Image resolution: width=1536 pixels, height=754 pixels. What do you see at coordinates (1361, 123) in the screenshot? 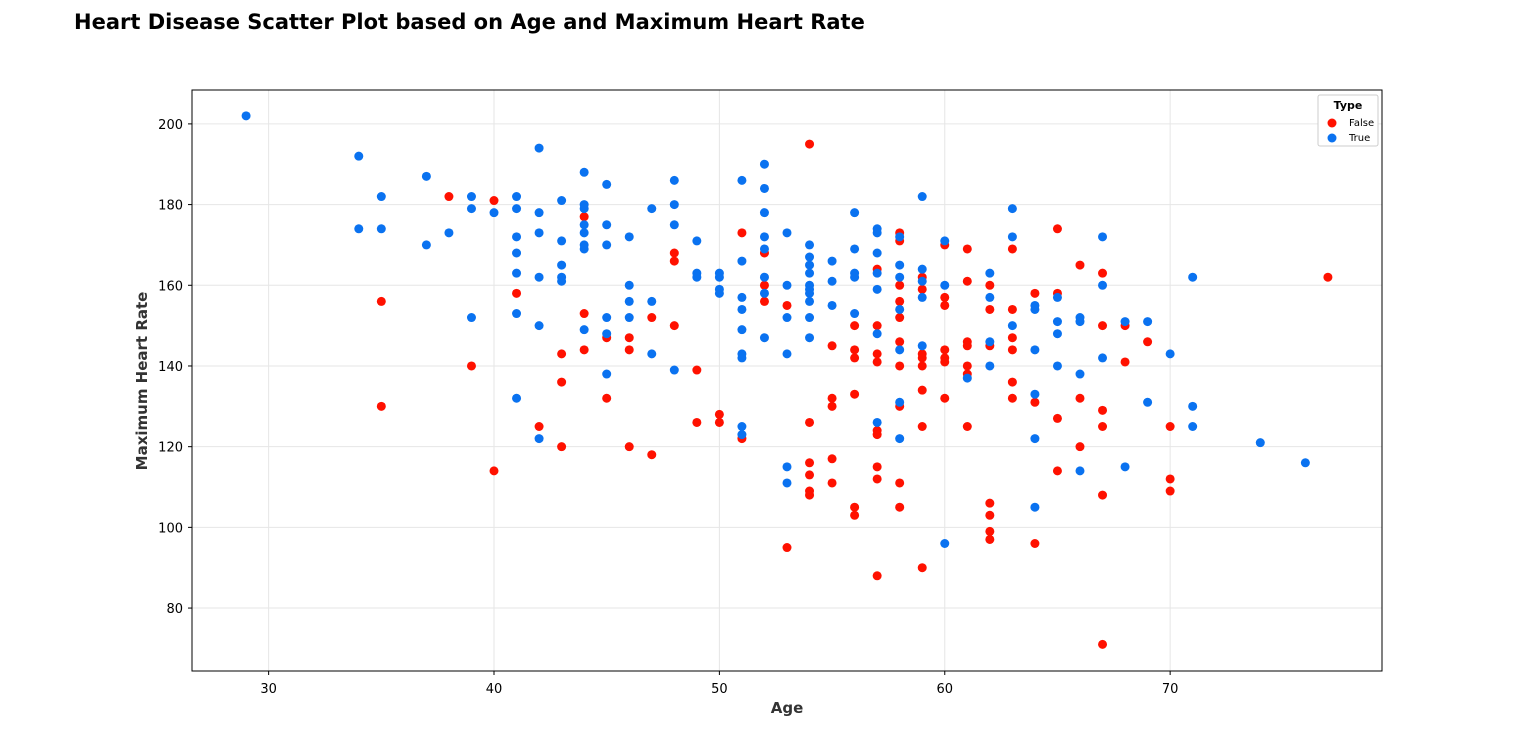
I see `legend-label-false: False` at bounding box center [1361, 123].